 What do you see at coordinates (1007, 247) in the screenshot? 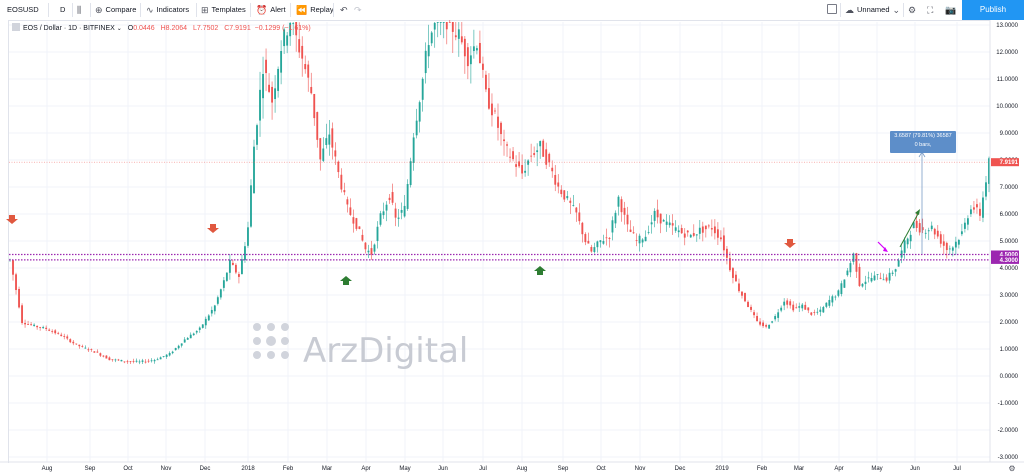
I see `price-axis` at bounding box center [1007, 247].